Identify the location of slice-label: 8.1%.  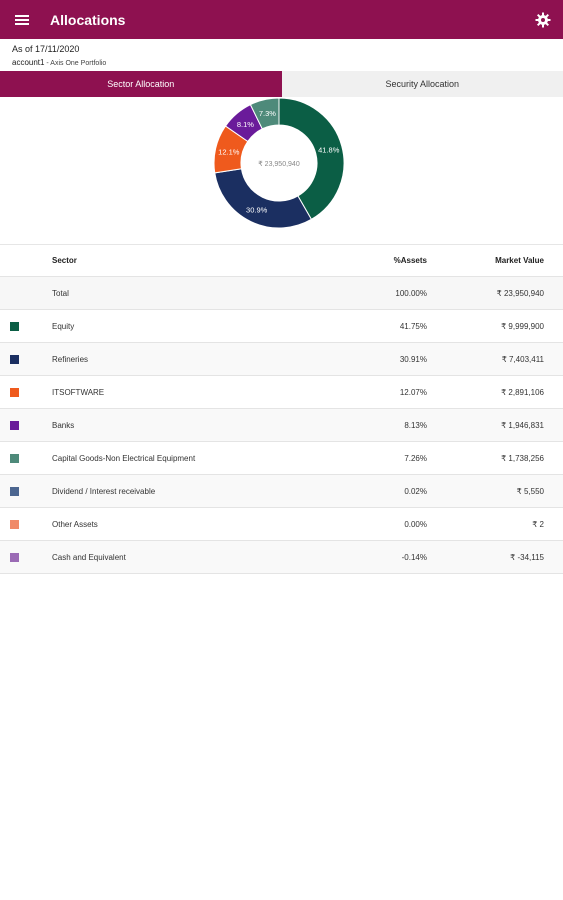
(245, 124).